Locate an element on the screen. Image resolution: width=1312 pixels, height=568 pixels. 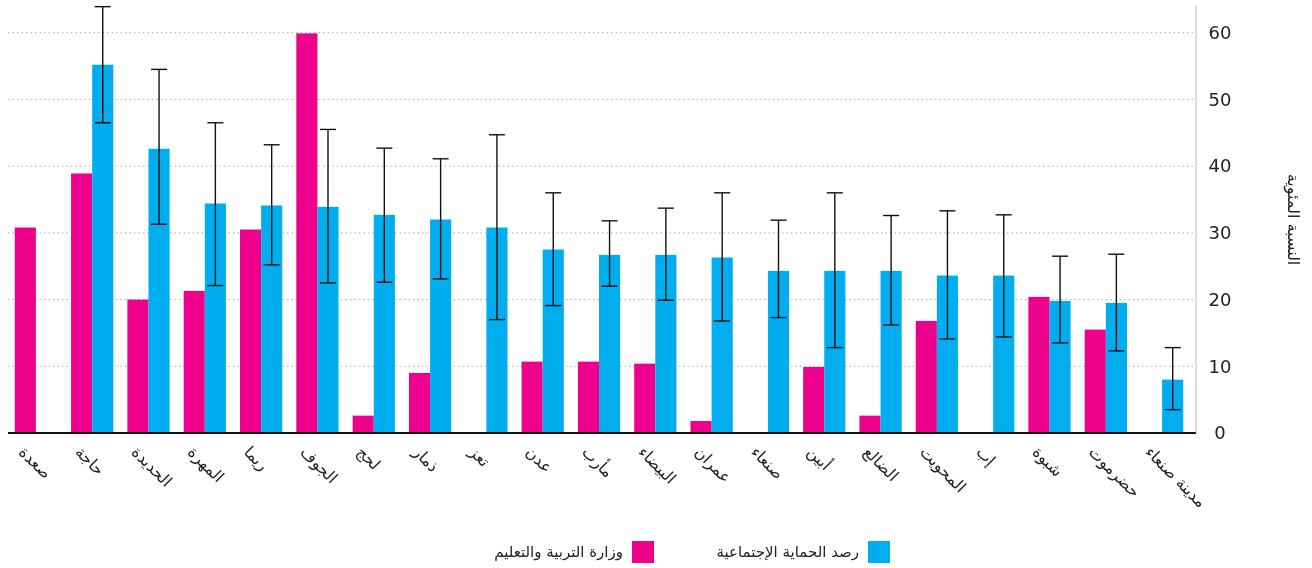
x-tick-label: عدن is located at coordinates (539, 459).